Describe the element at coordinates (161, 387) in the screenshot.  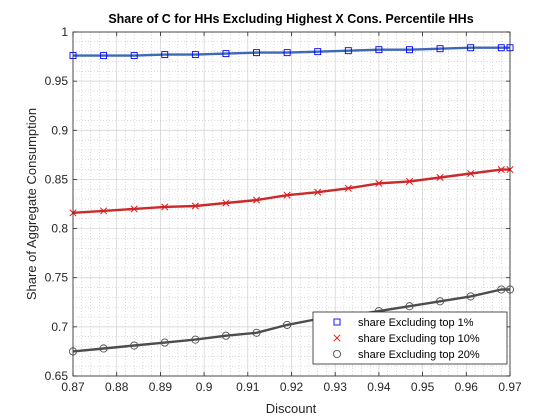
I see `x-tick-label: 0.89` at that location.